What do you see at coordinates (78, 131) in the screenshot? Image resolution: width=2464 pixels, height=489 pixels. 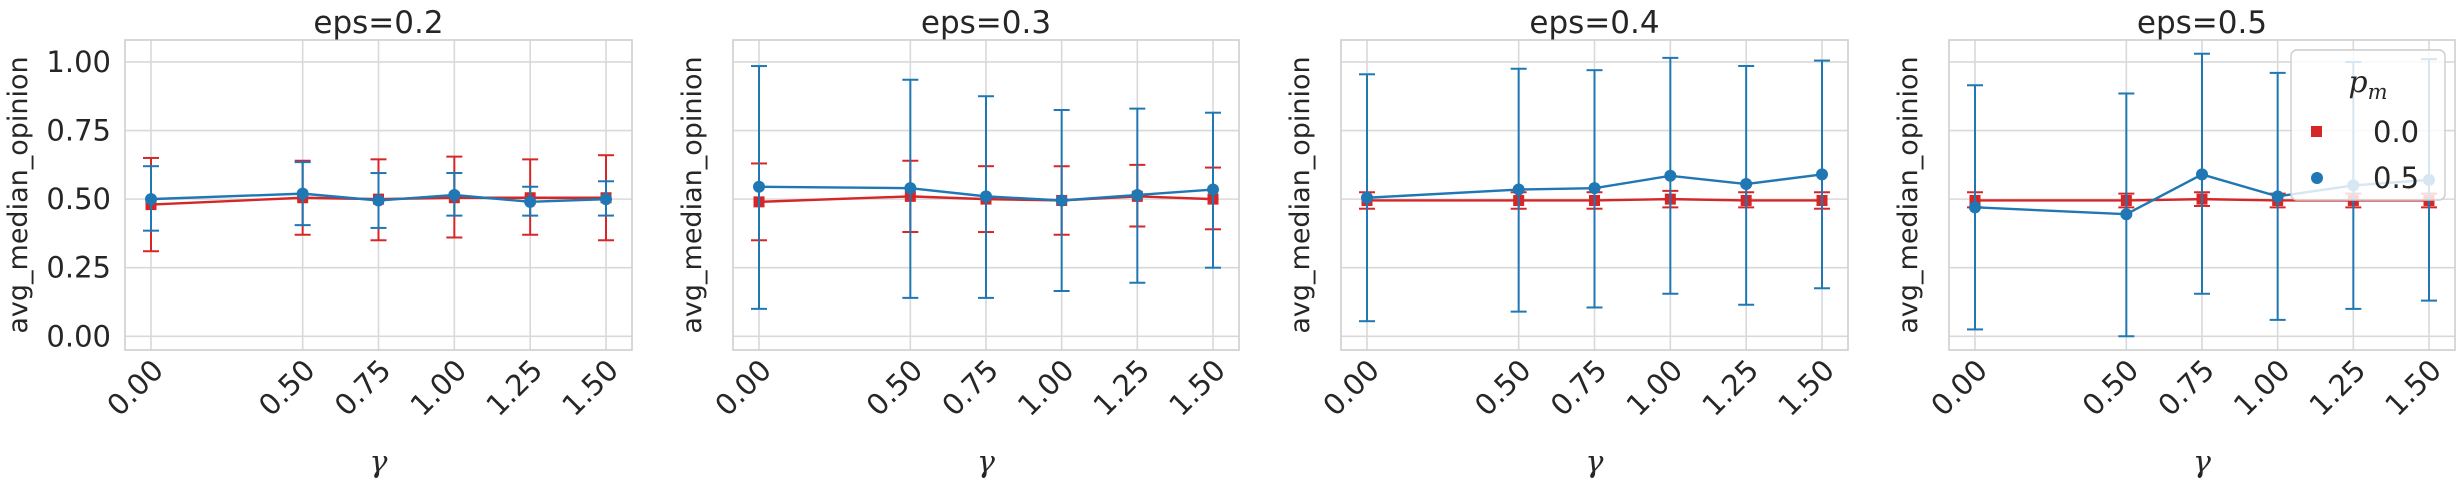 I see `y-tick-label: 0.75` at bounding box center [78, 131].